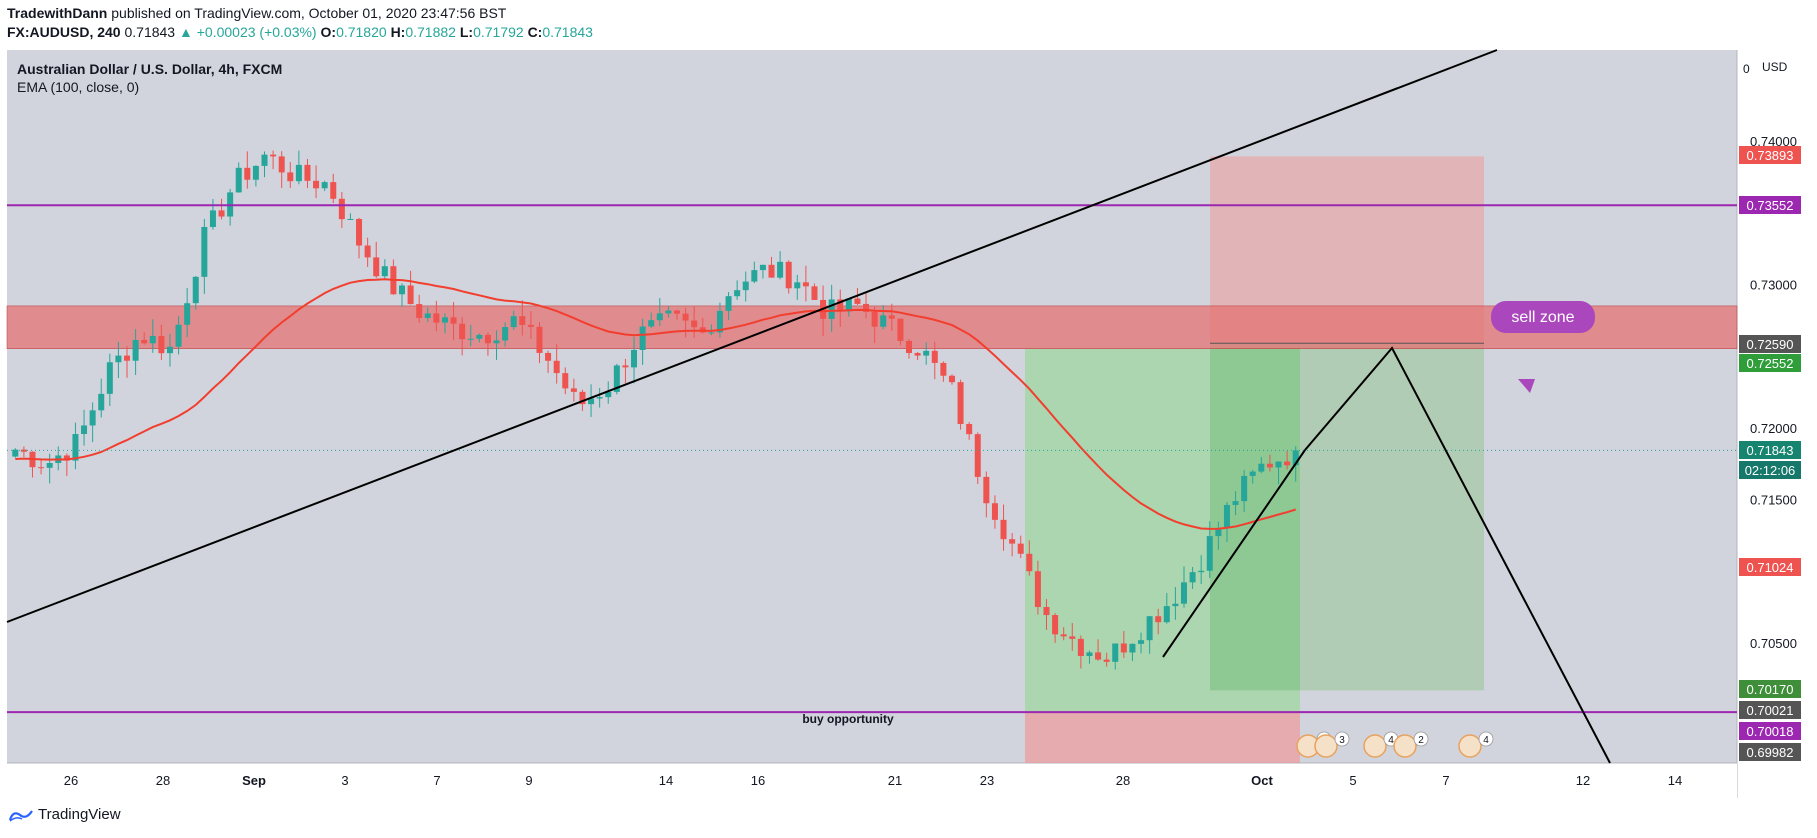  I want to click on x-tick-label-8: 21, so click(895, 780).